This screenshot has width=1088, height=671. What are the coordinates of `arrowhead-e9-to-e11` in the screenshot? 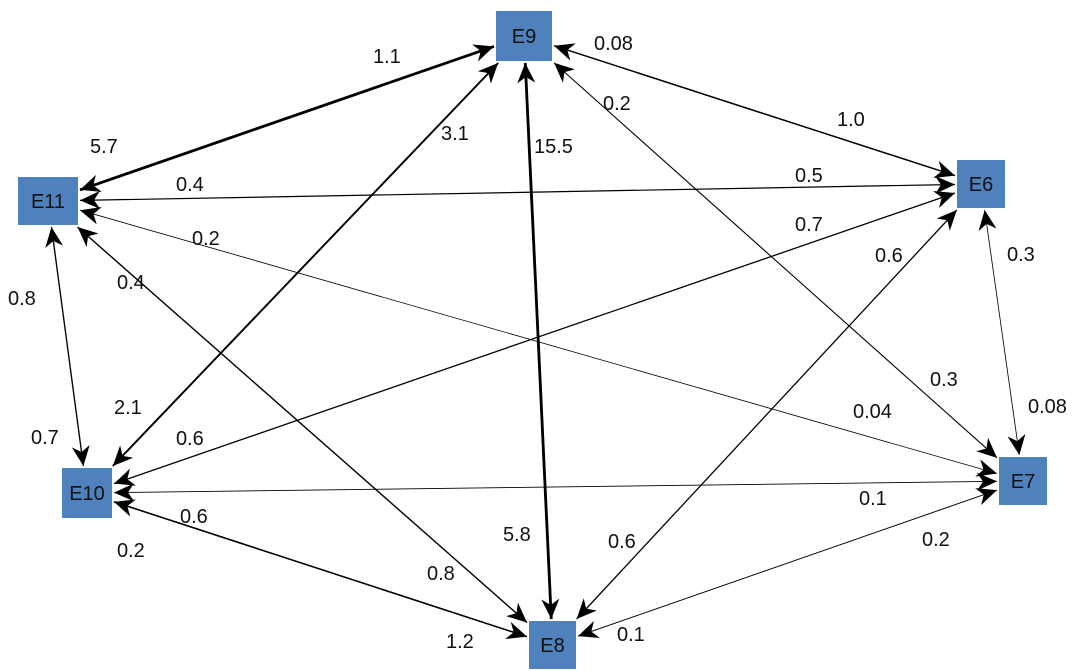 It's located at (91, 183).